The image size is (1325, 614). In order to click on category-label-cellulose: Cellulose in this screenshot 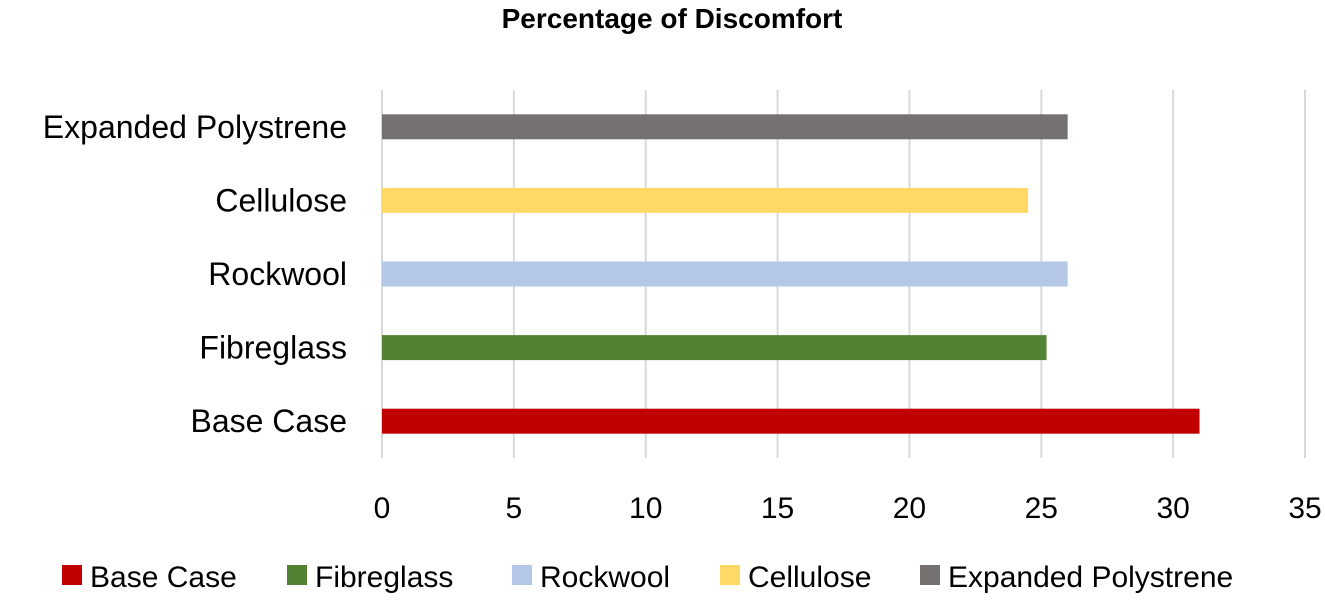, I will do `click(281, 200)`.